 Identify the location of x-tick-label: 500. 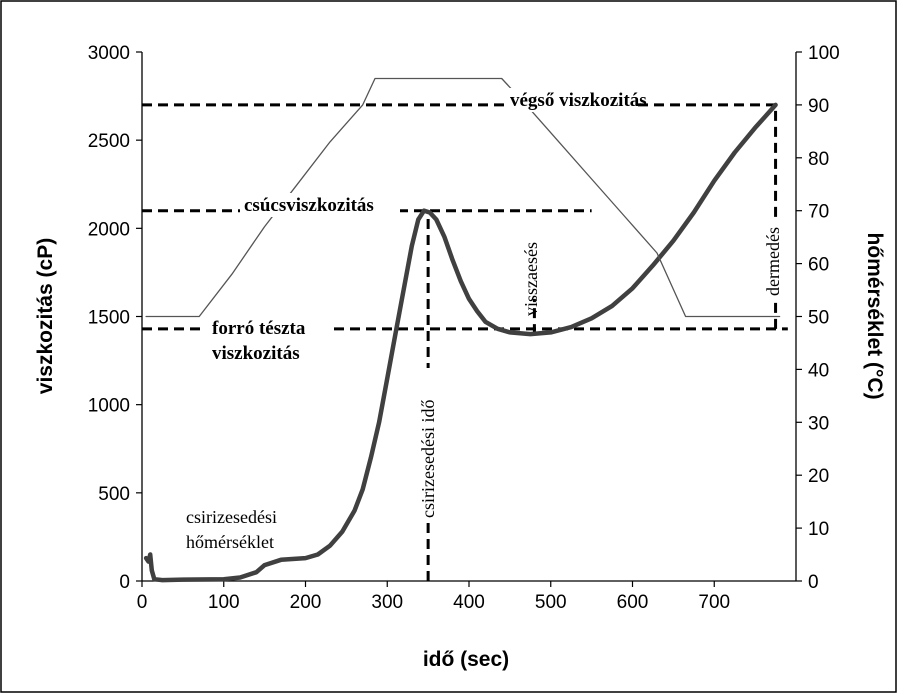
(551, 602).